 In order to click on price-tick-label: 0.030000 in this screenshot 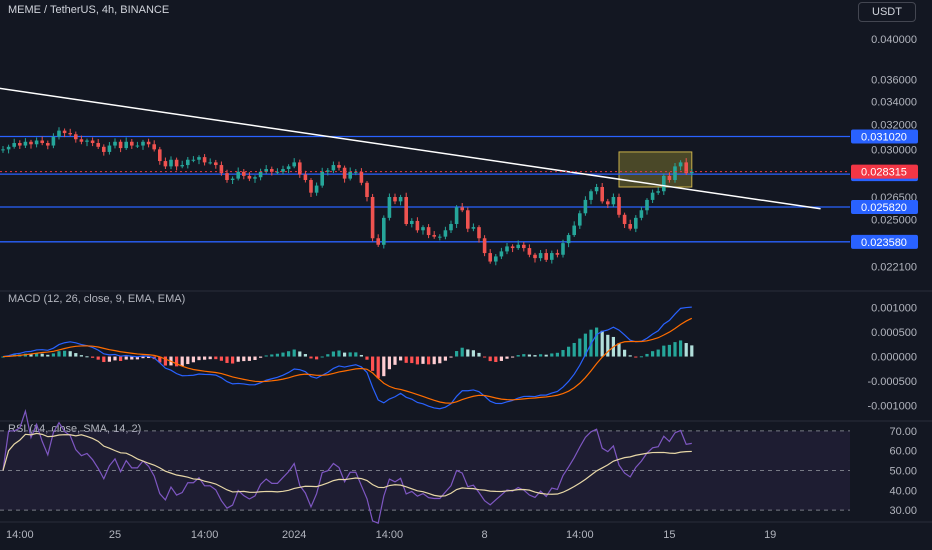, I will do `click(894, 150)`.